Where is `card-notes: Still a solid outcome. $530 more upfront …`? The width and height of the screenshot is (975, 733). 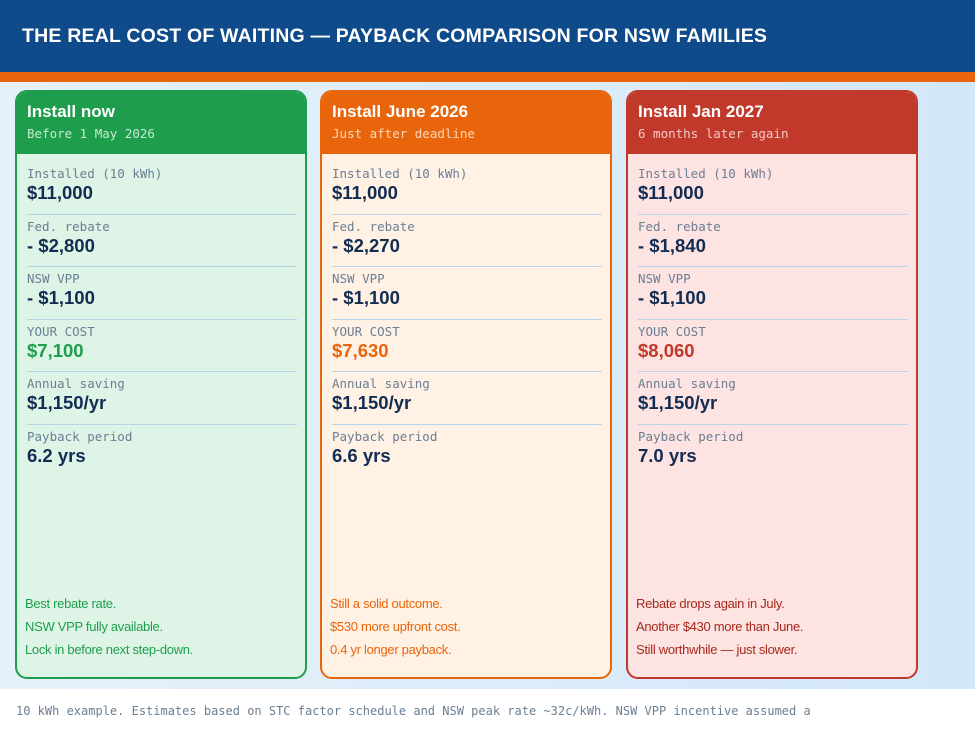
card-notes: Still a solid outcome. $530 more upfront … is located at coordinates (395, 626).